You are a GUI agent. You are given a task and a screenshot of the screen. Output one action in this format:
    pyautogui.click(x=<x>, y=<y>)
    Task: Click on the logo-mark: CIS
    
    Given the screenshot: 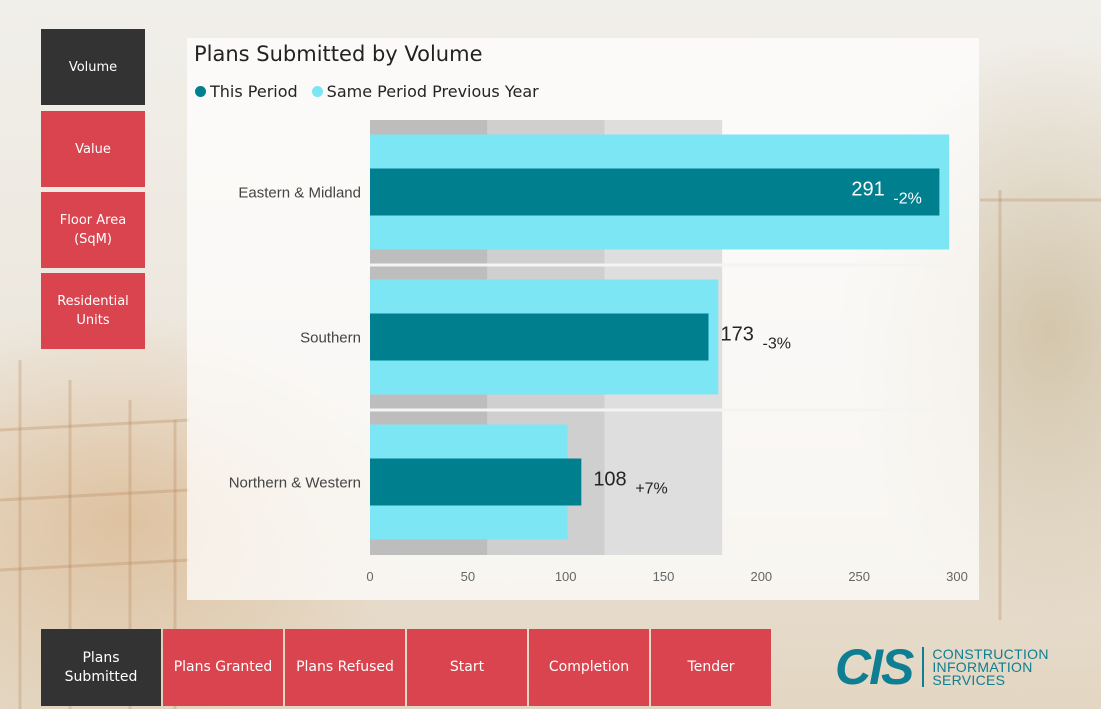 What is the action you would take?
    pyautogui.click(x=874, y=667)
    